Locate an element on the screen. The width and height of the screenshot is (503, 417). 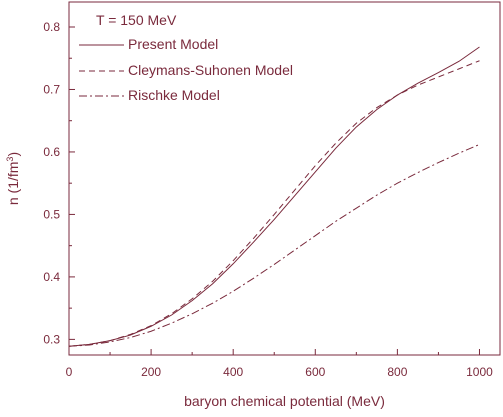
y-tick-label: 0.3 is located at coordinates (51, 339).